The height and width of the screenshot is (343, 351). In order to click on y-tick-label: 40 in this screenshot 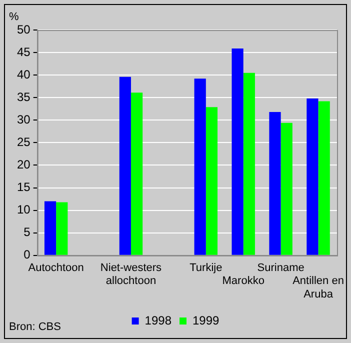, I will do `click(23, 74)`.